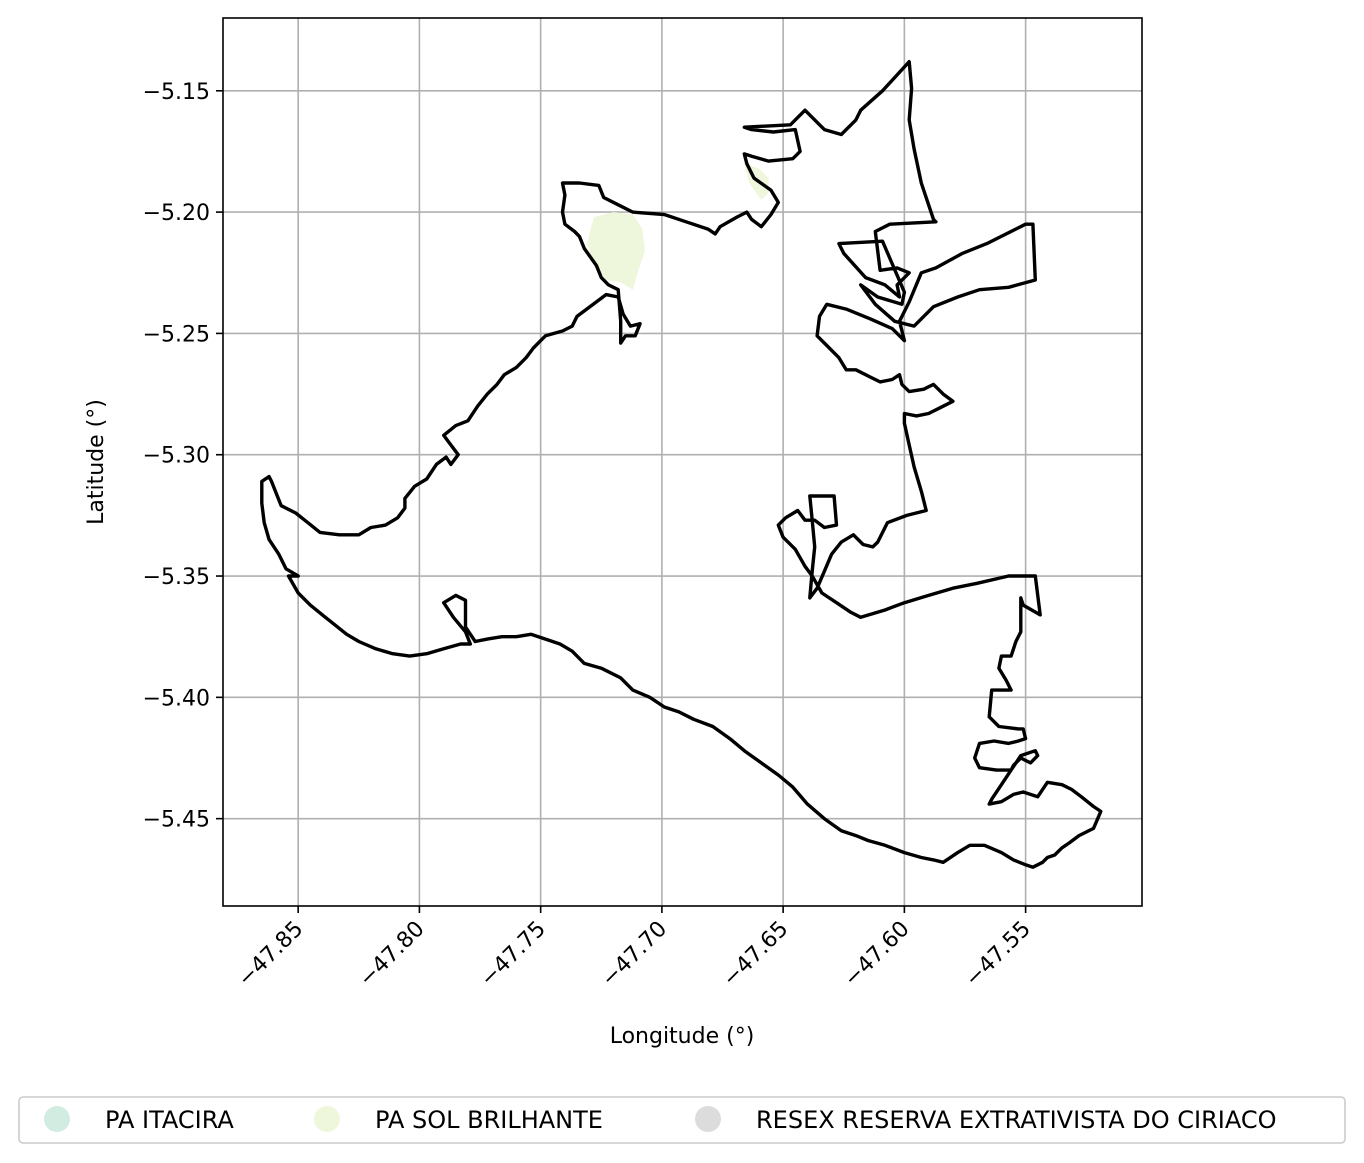  I want to click on y-axis: −5.15 −5.20 −5.25 −5.30 −5.35 −5.40 −5.45, so click(183, 456).